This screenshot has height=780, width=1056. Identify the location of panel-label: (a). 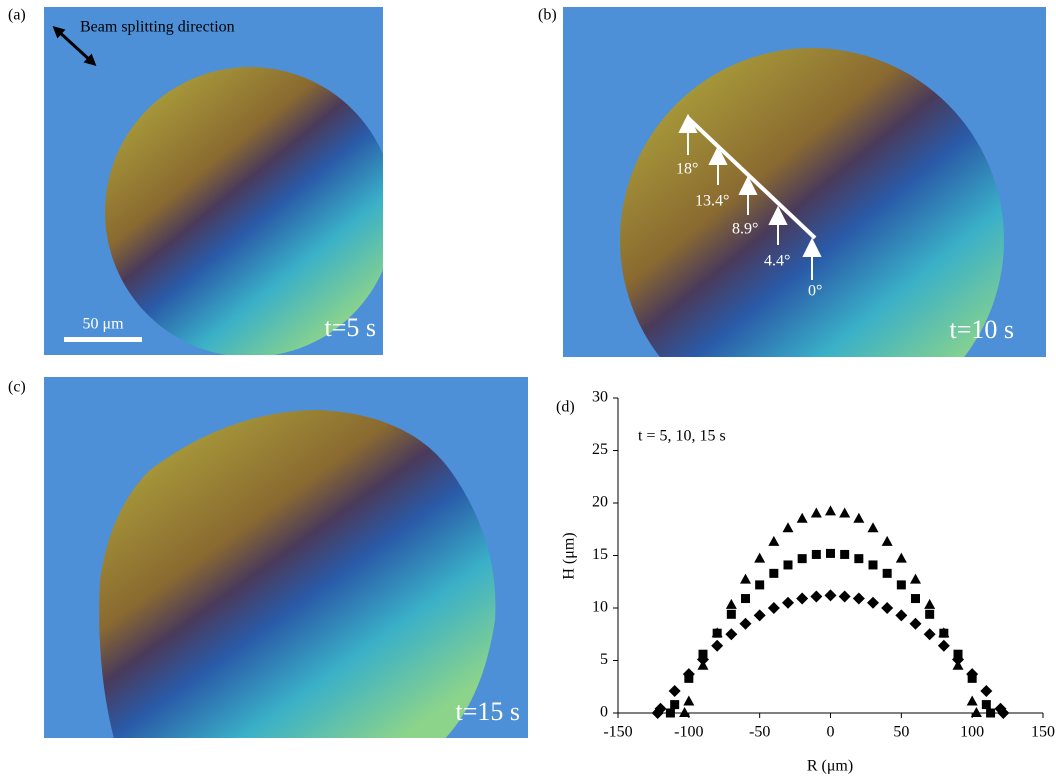
(17, 15).